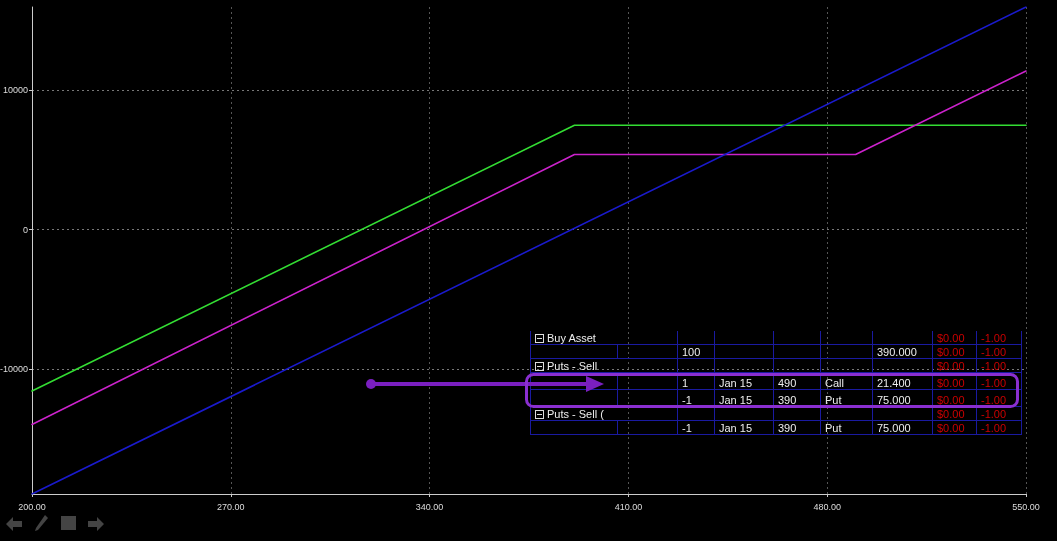 This screenshot has height=541, width=1057. What do you see at coordinates (894, 383) in the screenshot?
I see `annotation: 21.400` at bounding box center [894, 383].